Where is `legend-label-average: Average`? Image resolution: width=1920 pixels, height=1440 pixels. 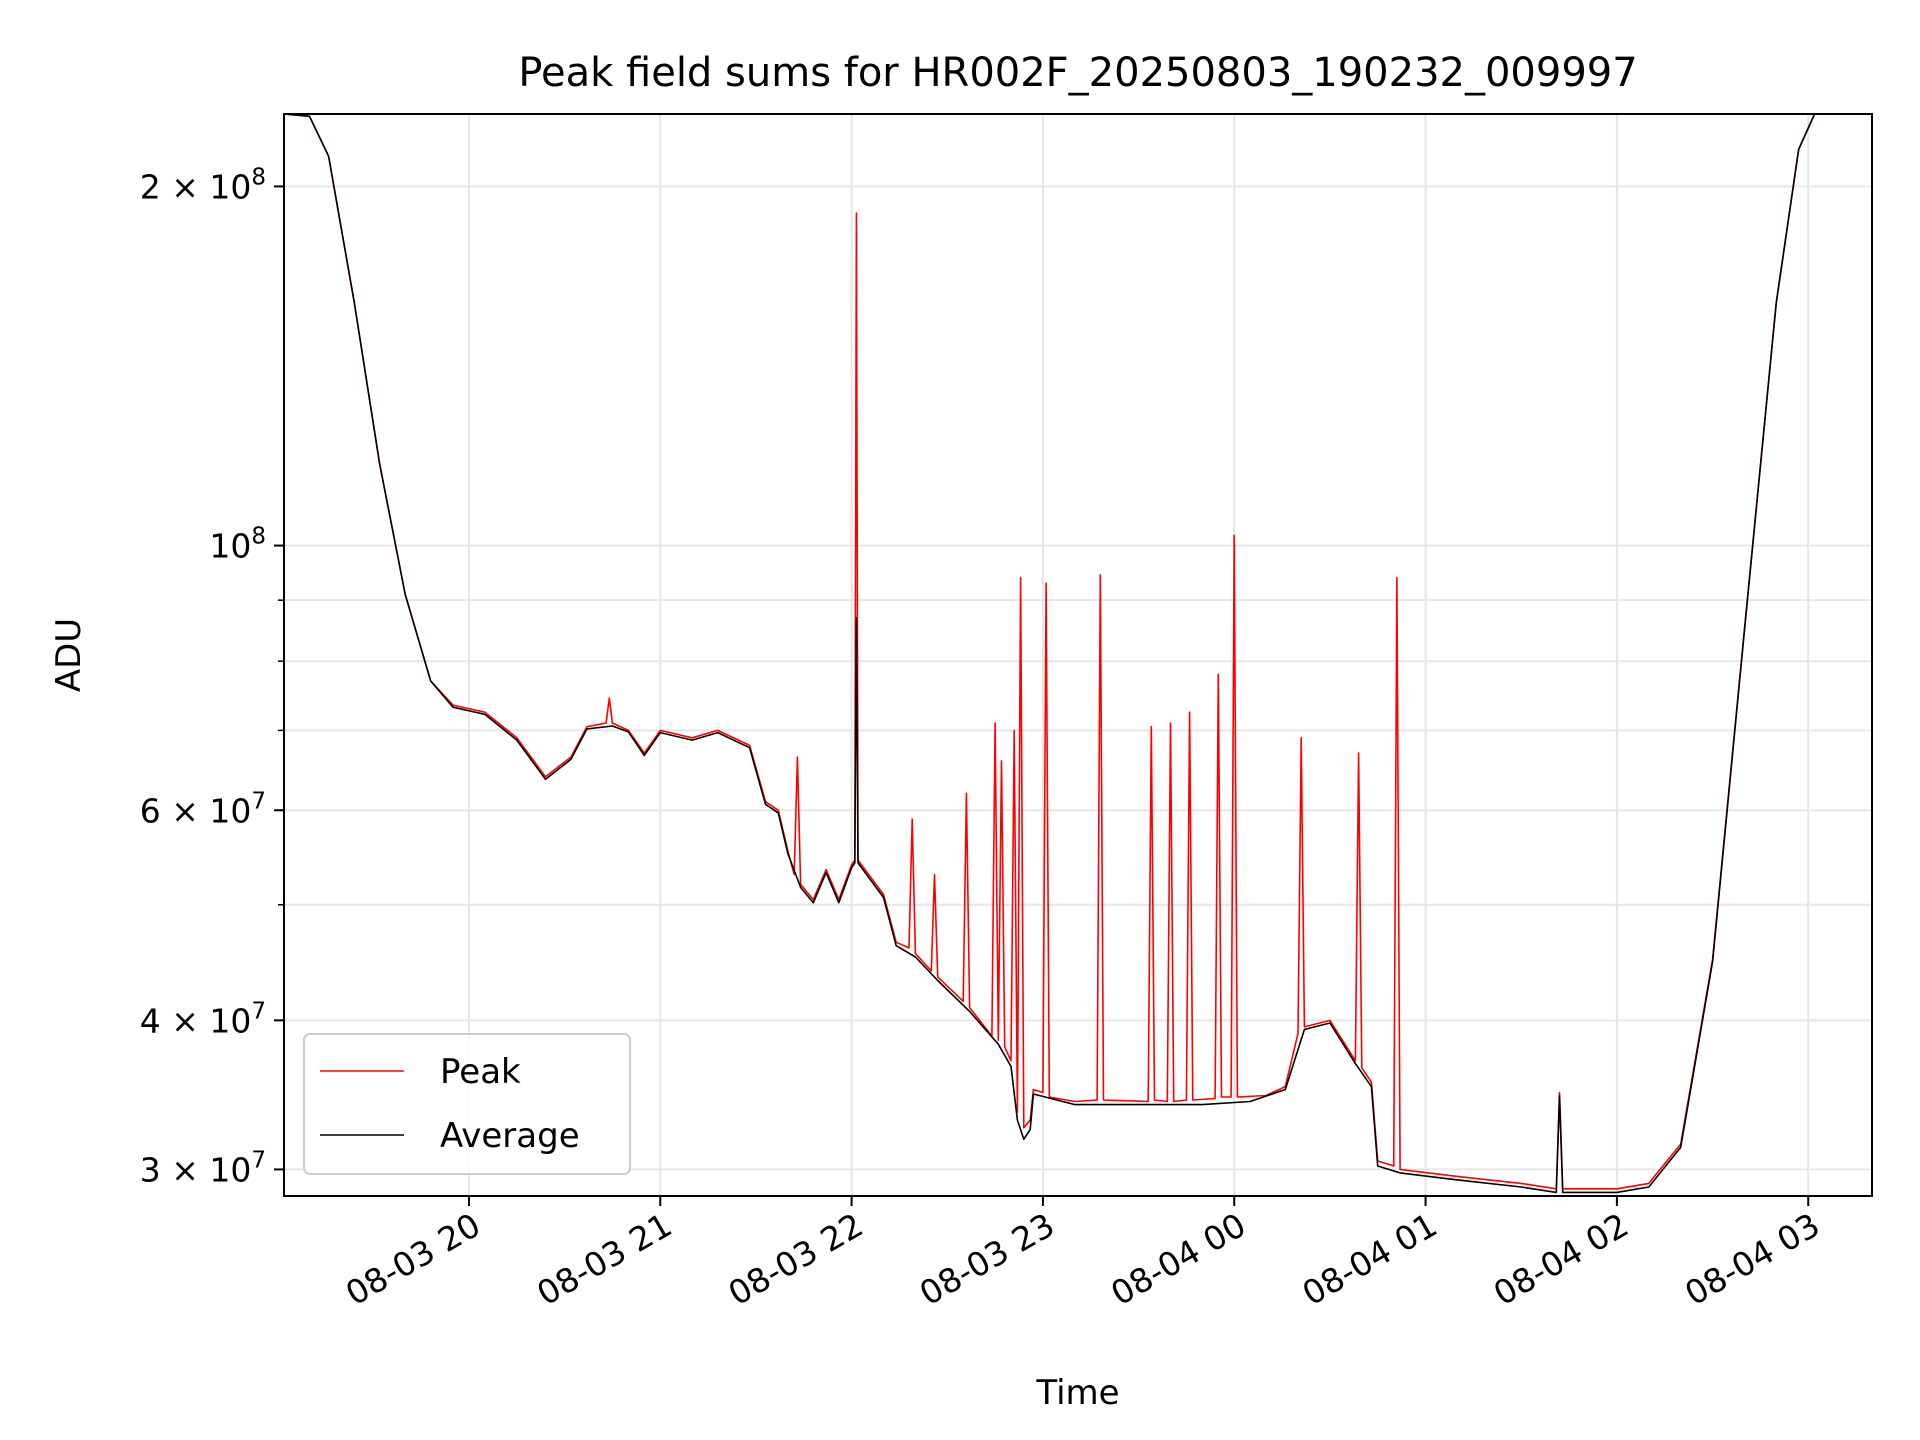 legend-label-average: Average is located at coordinates (510, 1136).